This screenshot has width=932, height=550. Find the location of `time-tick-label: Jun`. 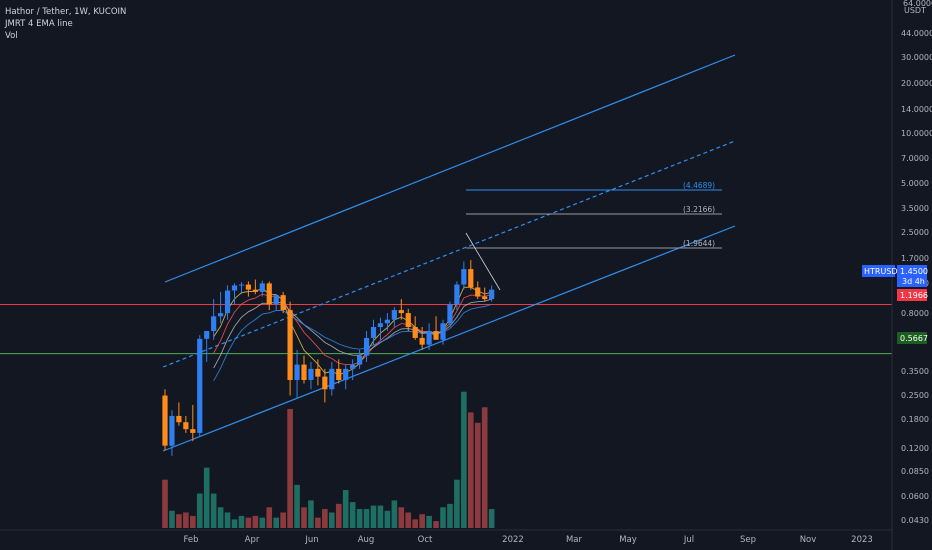

time-tick-label: Jun is located at coordinates (311, 540).